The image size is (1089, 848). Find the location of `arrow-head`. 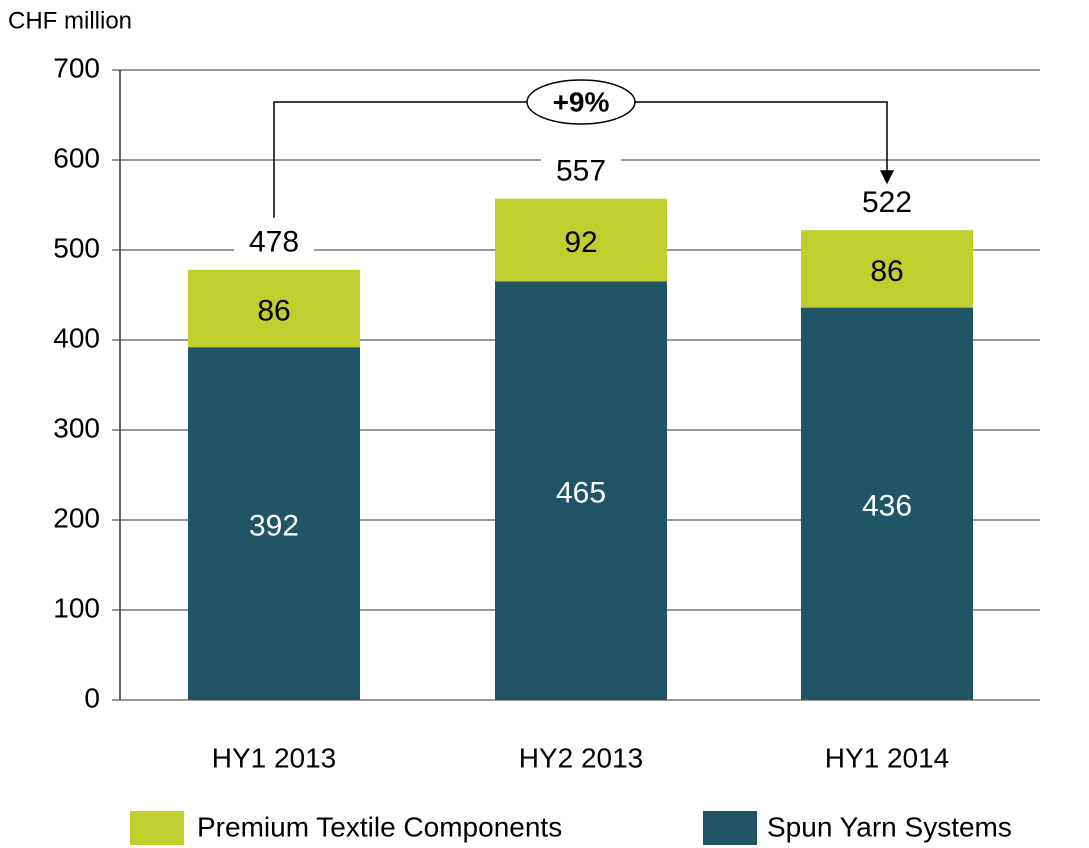

arrow-head is located at coordinates (887, 177).